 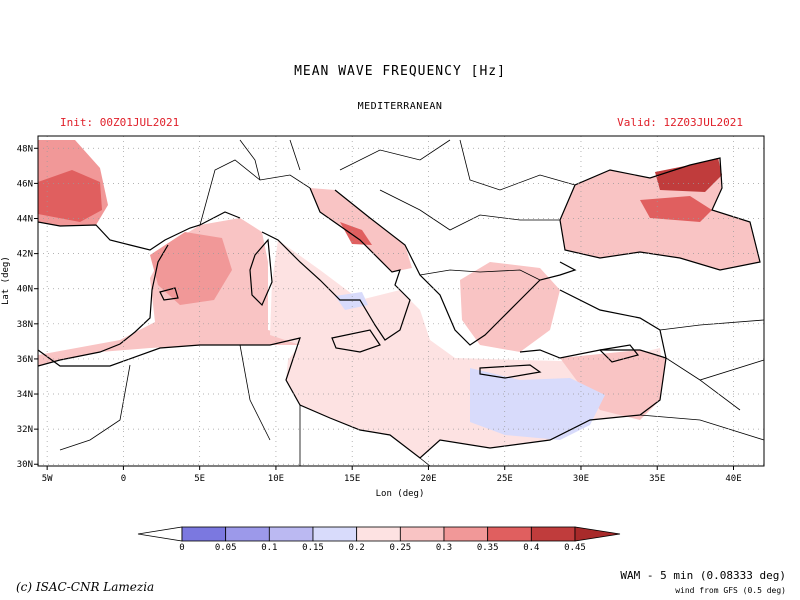 I want to click on lon-tick-label: 30E, so click(x=581, y=479).